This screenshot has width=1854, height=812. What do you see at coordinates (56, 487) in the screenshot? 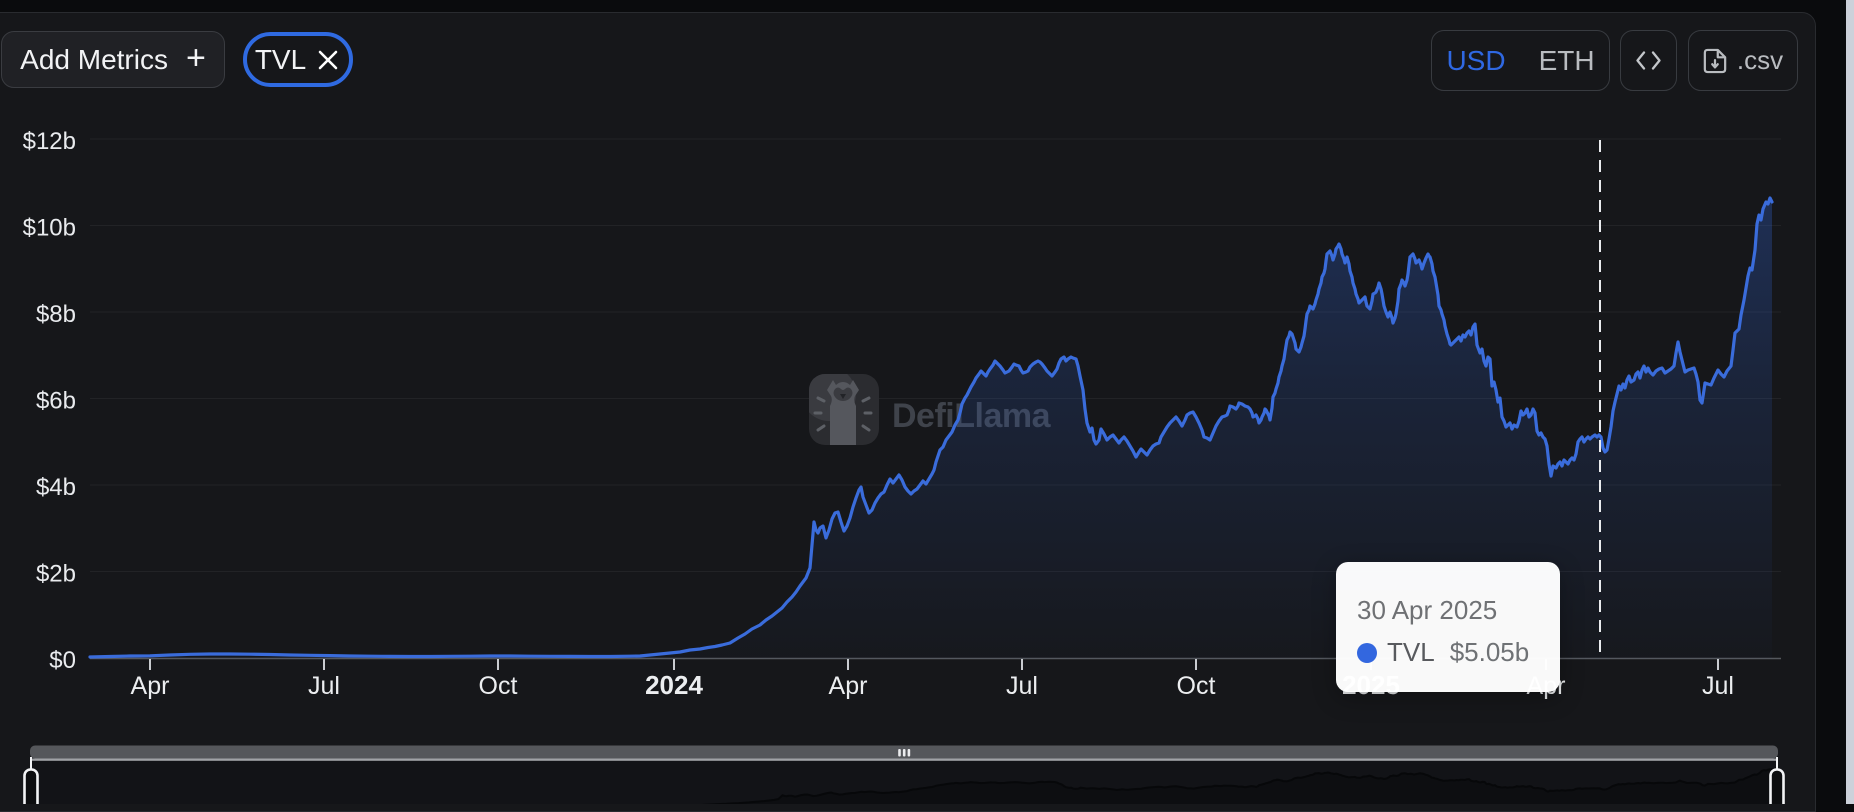
I see `svg-text: $4b` at bounding box center [56, 487].